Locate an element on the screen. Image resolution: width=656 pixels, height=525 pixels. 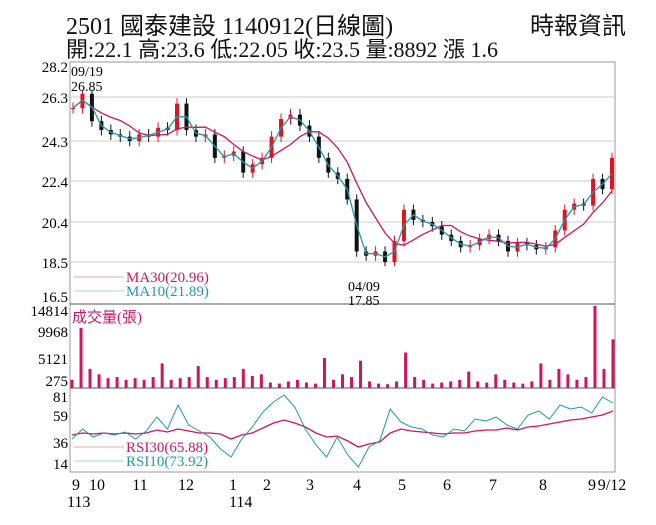
rsi10-line is located at coordinates (342, 431).